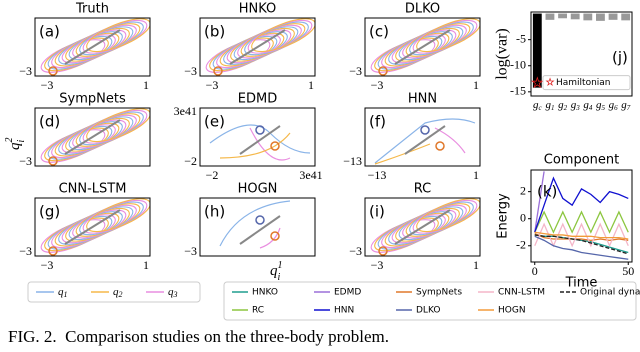 Image resolution: width=640 pixels, height=352 pixels. What do you see at coordinates (175, 294) in the screenshot?
I see `subscript: 3` at bounding box center [175, 294].